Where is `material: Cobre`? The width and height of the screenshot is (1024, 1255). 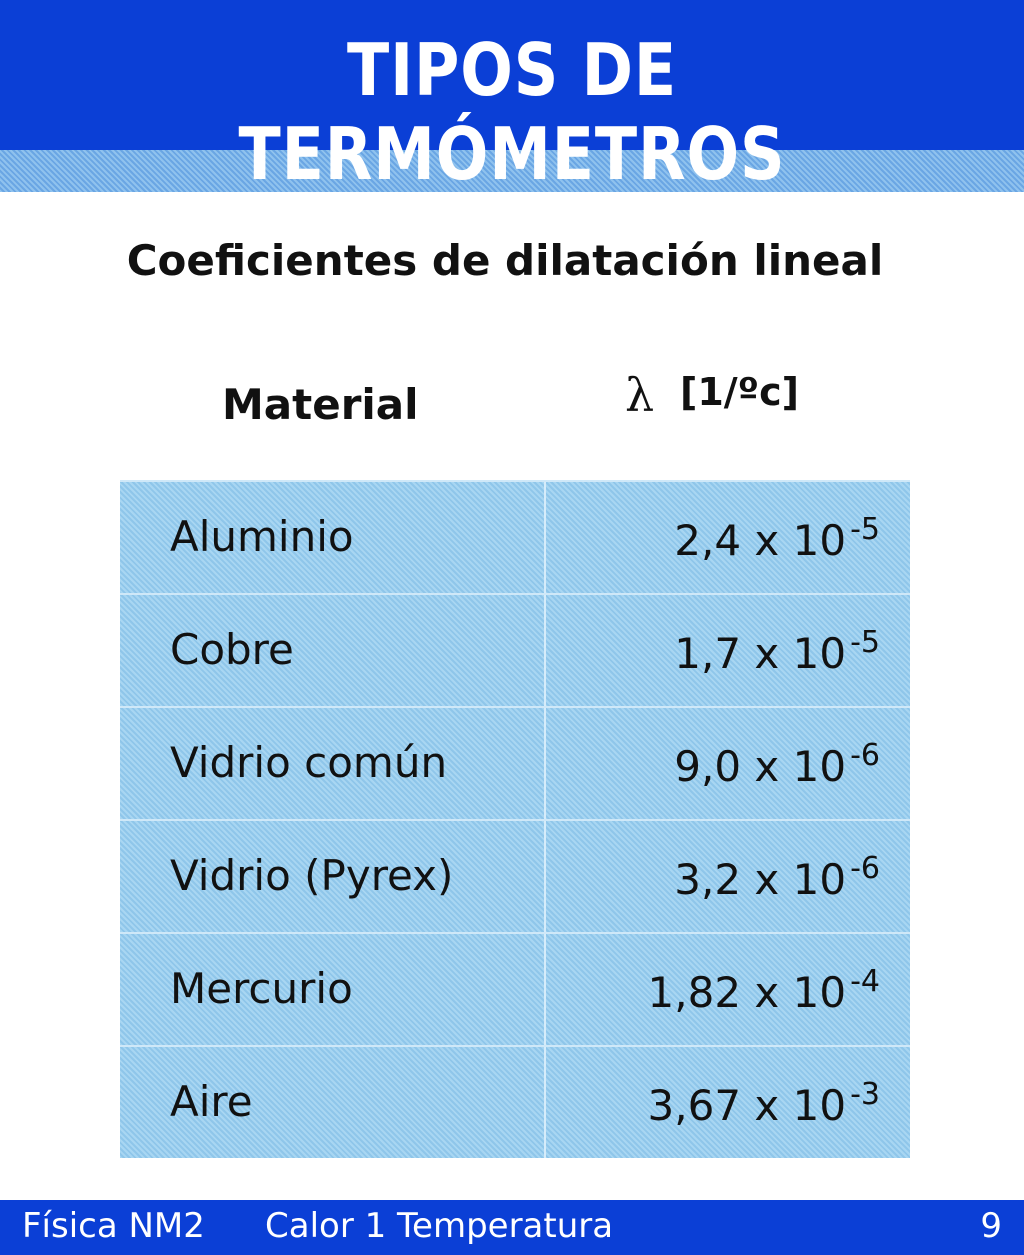 material: Cobre is located at coordinates (232, 649).